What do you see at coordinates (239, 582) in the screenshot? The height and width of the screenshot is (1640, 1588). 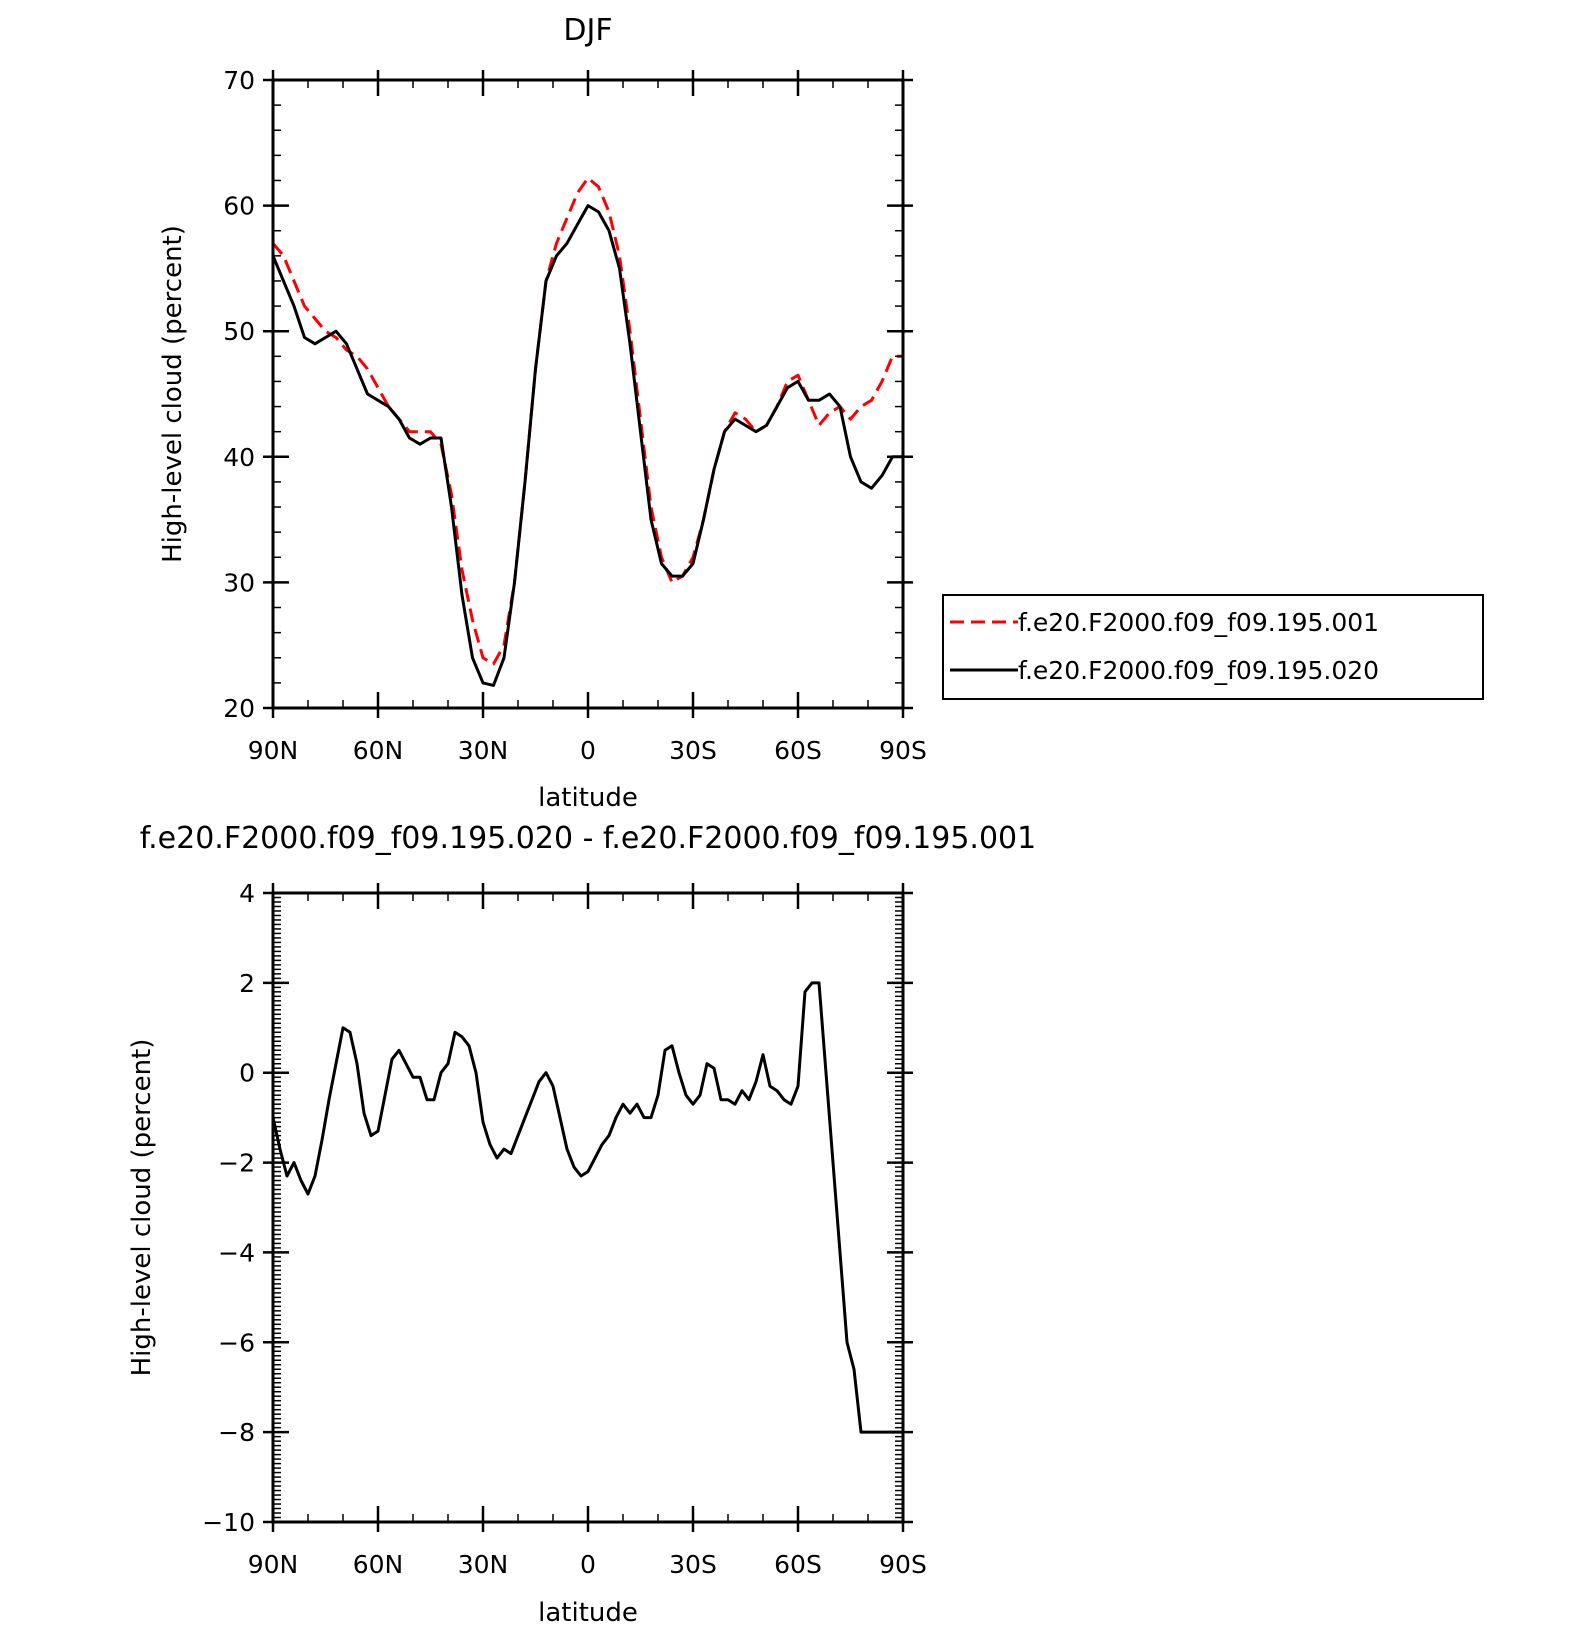 I see `y-tick-label: 30` at bounding box center [239, 582].